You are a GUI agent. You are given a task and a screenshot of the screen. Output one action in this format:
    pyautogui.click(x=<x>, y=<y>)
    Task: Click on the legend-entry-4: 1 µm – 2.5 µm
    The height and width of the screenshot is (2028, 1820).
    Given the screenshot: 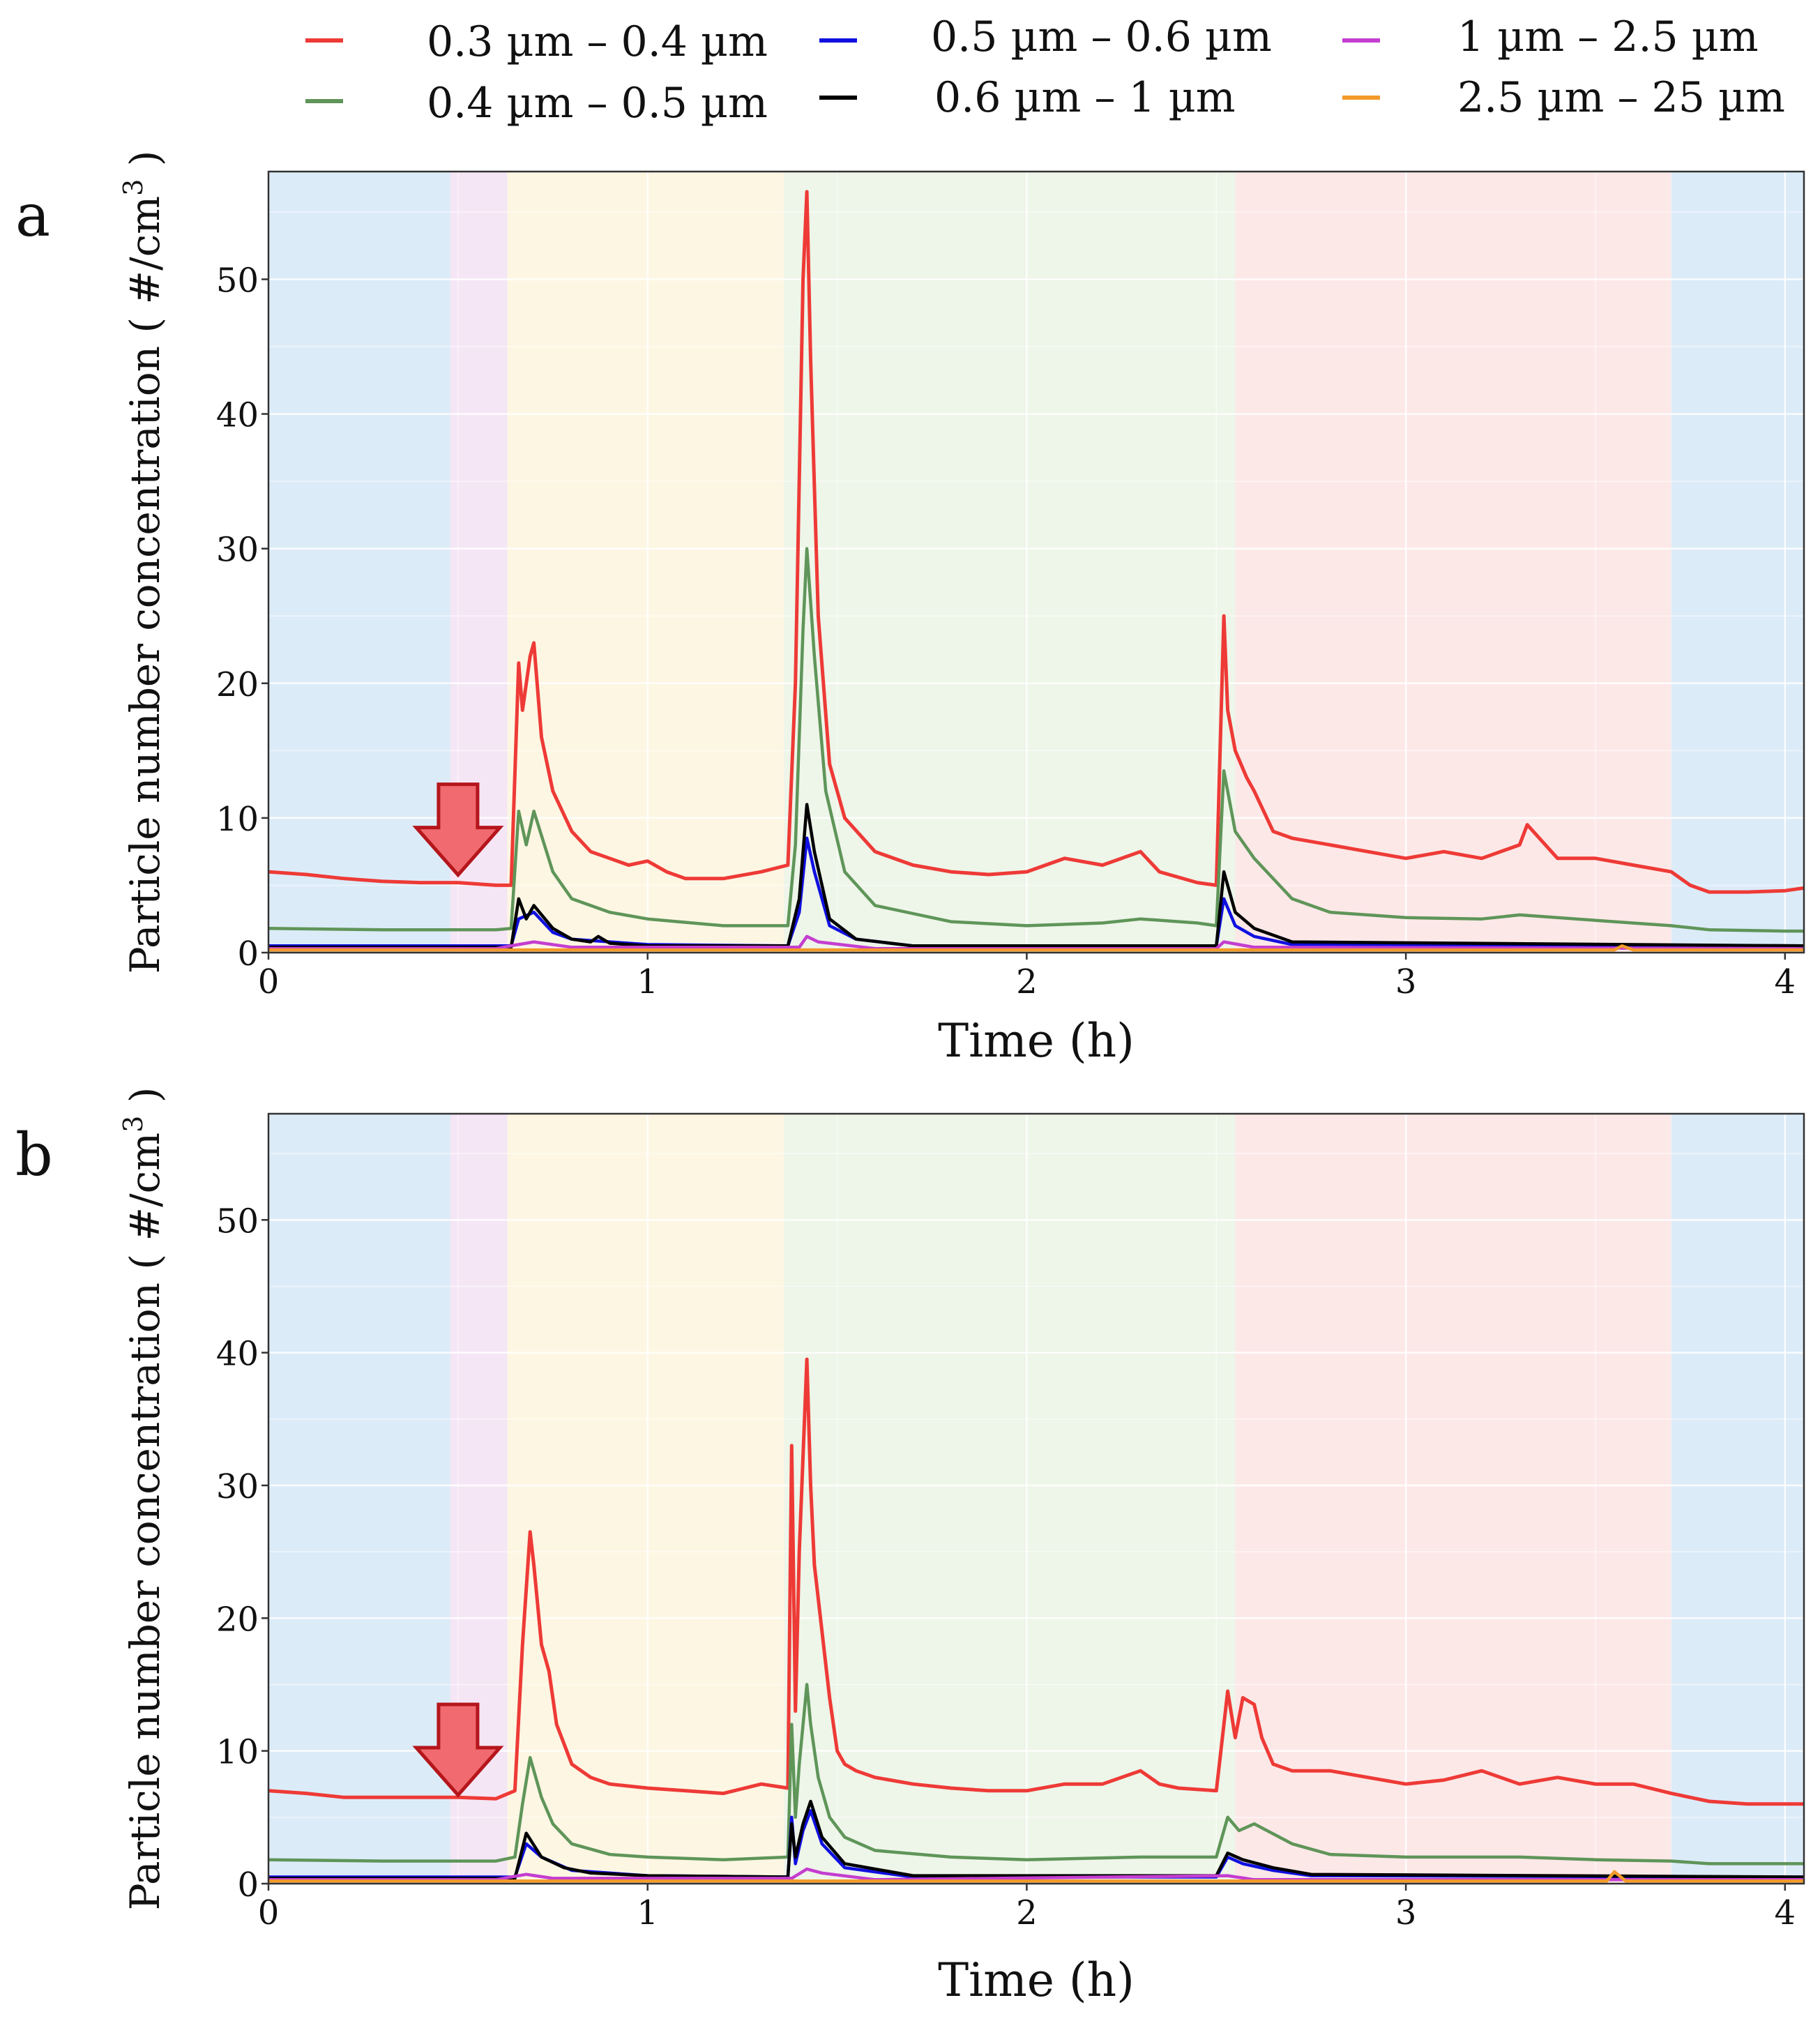 What is the action you would take?
    pyautogui.click(x=1551, y=37)
    